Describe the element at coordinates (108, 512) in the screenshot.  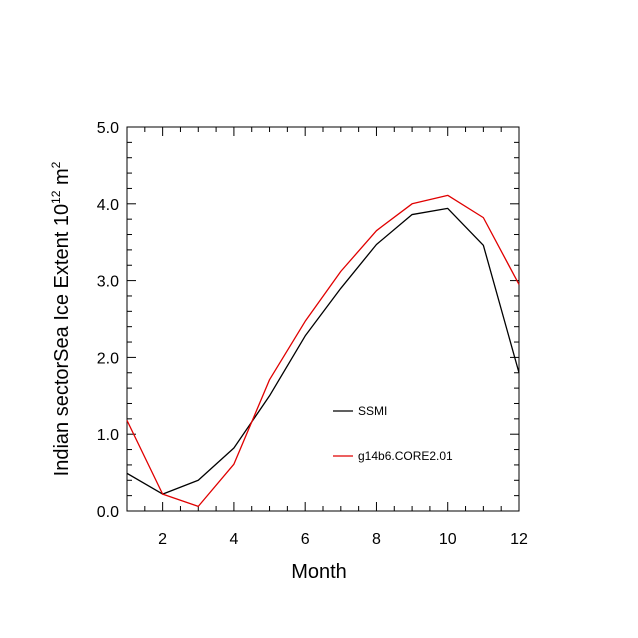
I see `y-tick-label: 0.0` at that location.